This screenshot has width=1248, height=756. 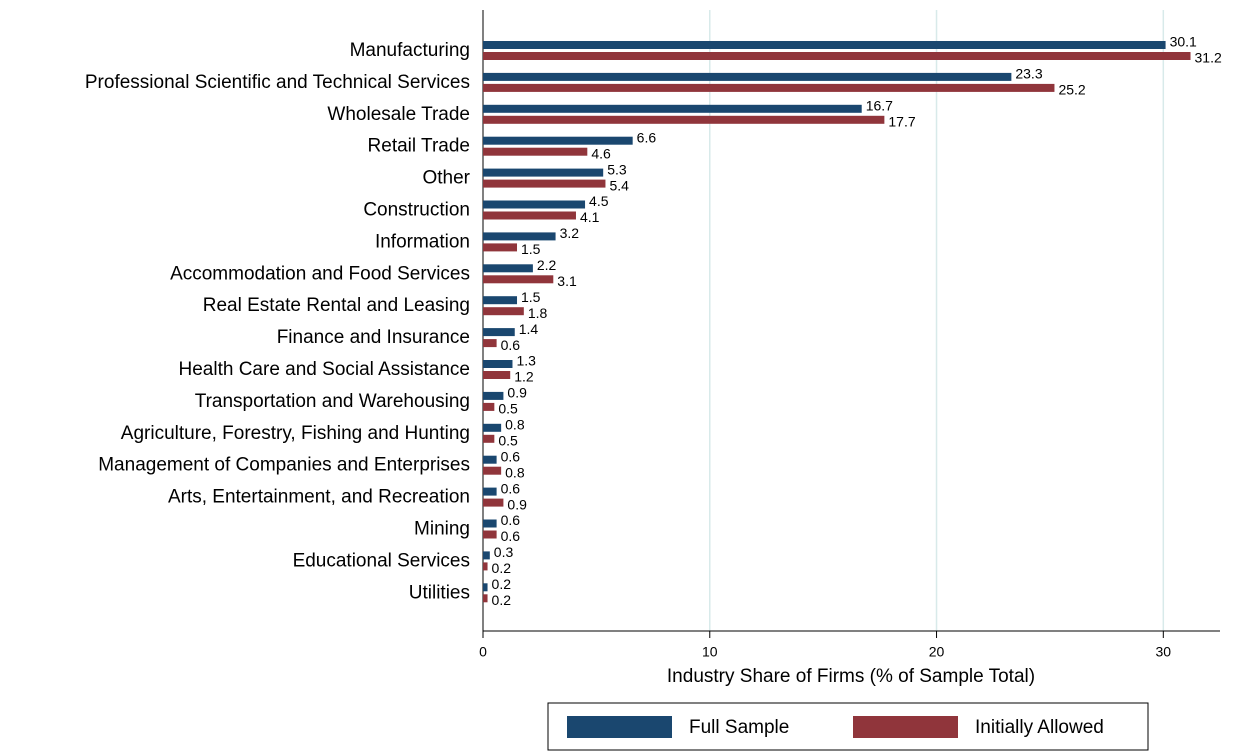 I want to click on legend-label: Full Sample, so click(x=739, y=727).